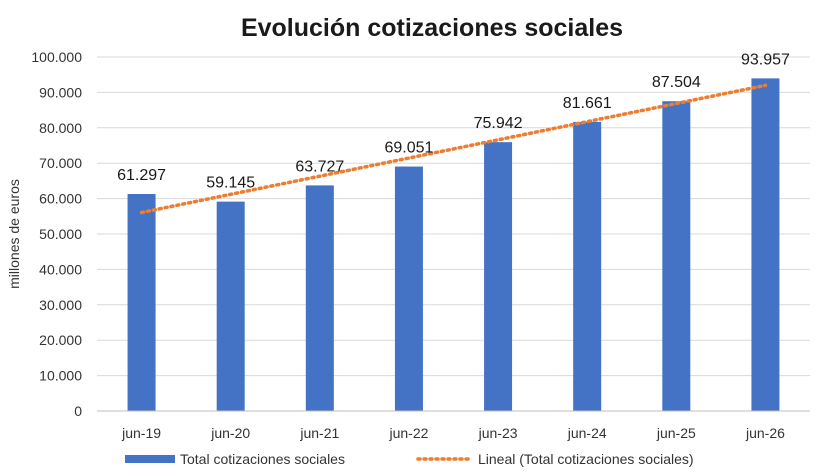  What do you see at coordinates (60, 305) in the screenshot?
I see `y-tick-label: 30.000` at bounding box center [60, 305].